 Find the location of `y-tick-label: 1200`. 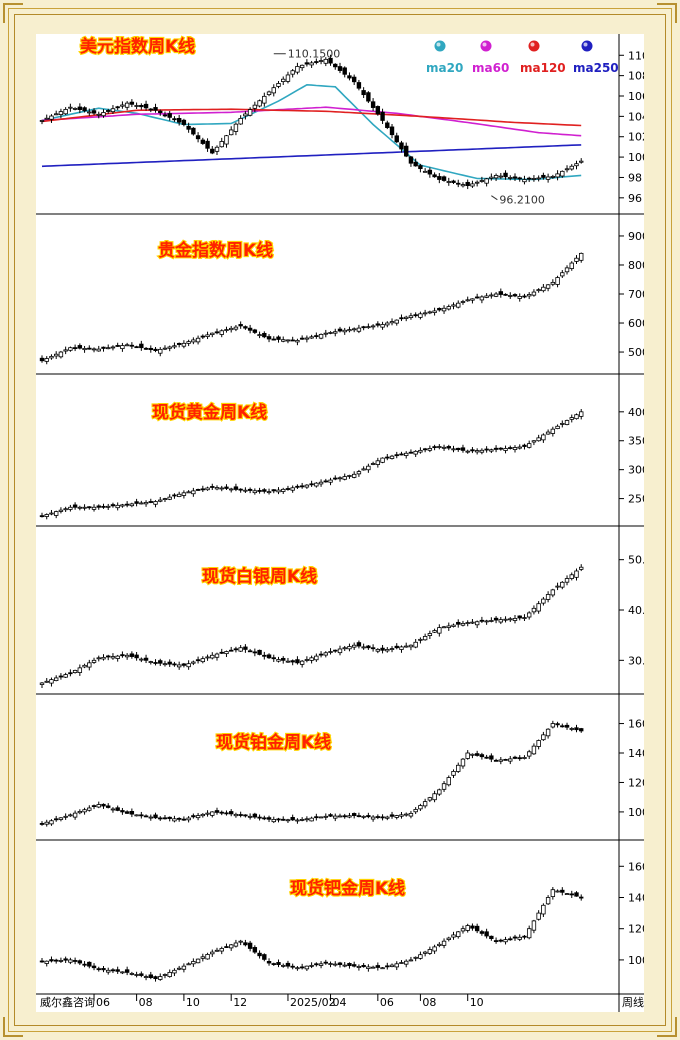

y-tick-label: 1200 is located at coordinates (636, 782).